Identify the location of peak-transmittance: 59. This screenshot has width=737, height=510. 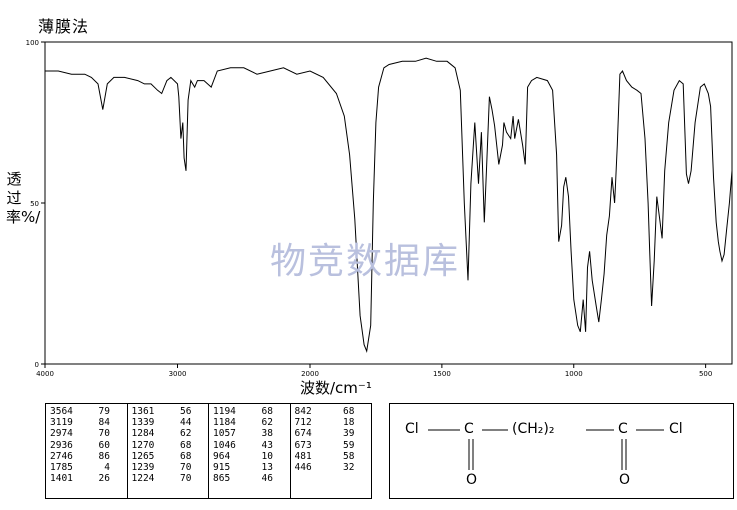
(349, 445).